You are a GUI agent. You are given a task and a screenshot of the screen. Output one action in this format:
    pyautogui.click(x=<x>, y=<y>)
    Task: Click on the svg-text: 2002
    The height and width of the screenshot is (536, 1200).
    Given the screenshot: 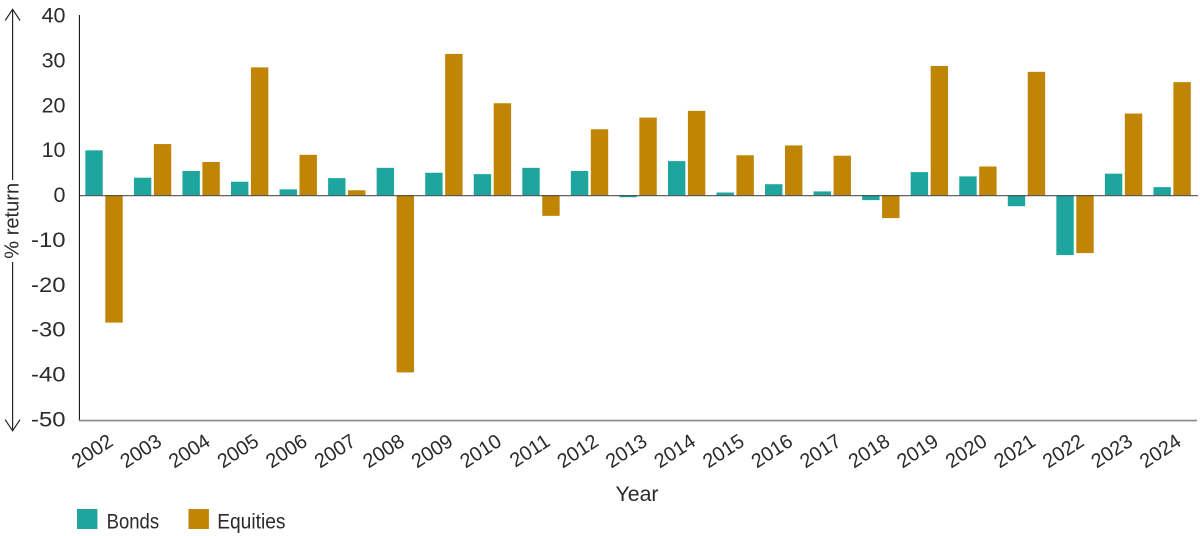 What is the action you would take?
    pyautogui.click(x=92, y=451)
    